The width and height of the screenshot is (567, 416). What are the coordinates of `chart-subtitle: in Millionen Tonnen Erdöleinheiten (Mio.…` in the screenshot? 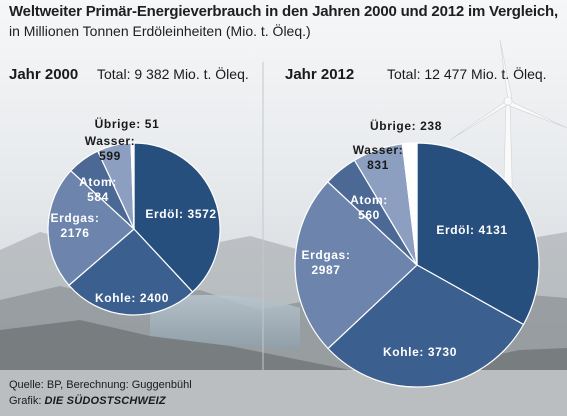 It's located at (160, 31).